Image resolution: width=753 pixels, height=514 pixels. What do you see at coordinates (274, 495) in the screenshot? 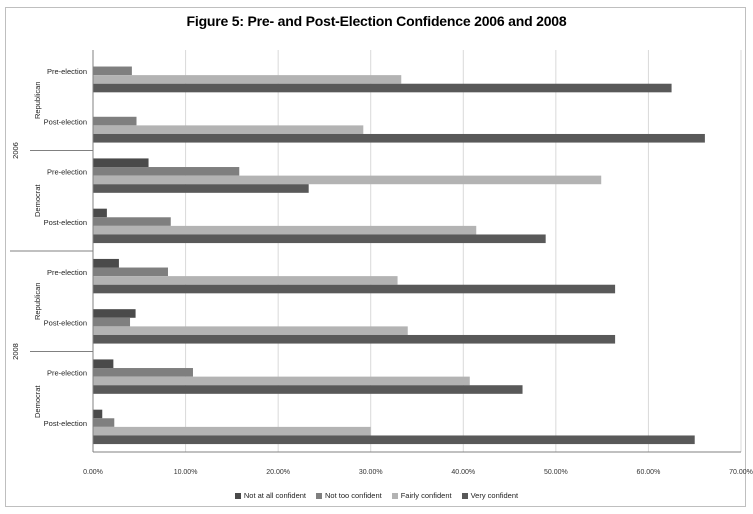
I see `legend-label: Not at all confident` at bounding box center [274, 495].